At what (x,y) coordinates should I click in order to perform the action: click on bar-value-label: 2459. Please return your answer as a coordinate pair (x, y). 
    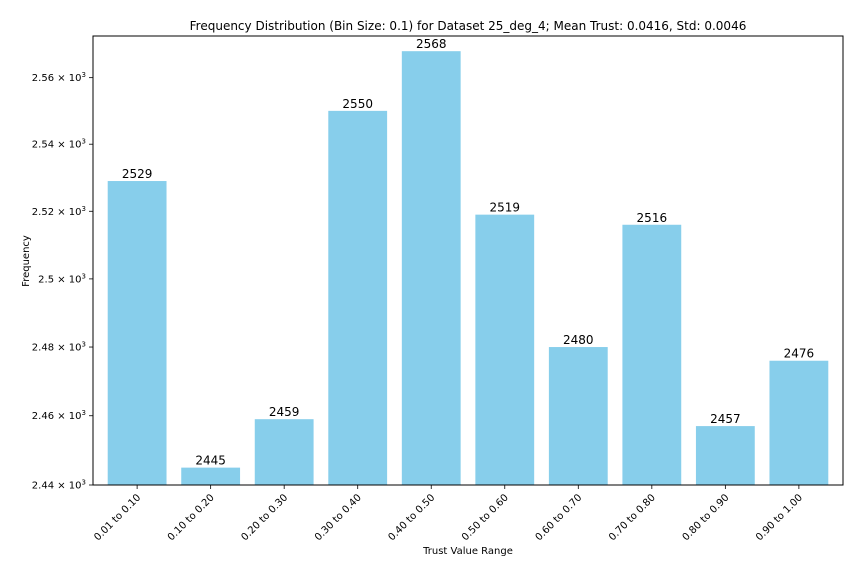
    Looking at the image, I should click on (284, 412).